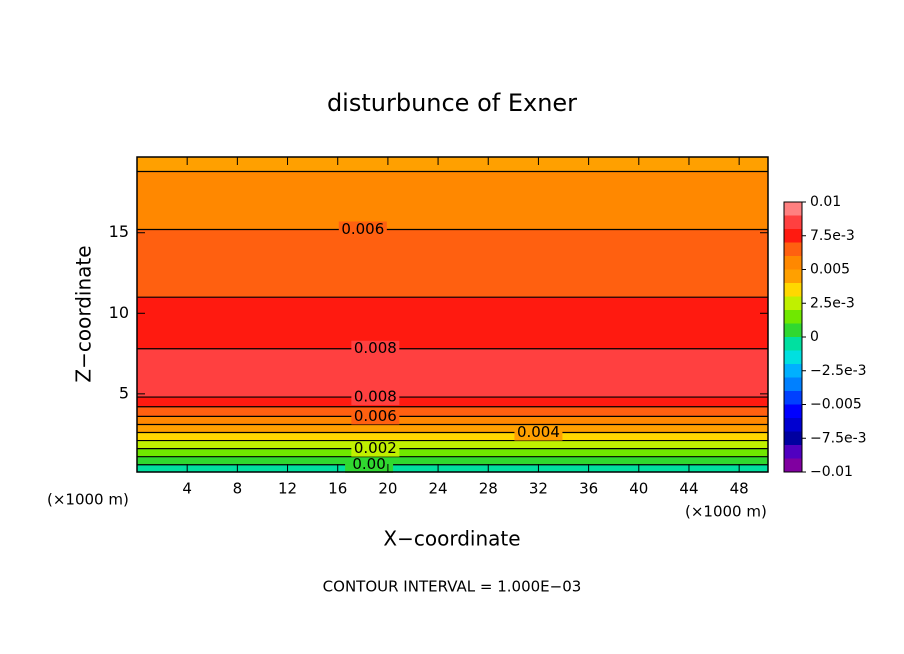  Describe the element at coordinates (488, 489) in the screenshot. I see `x-tick-label: 28` at that location.